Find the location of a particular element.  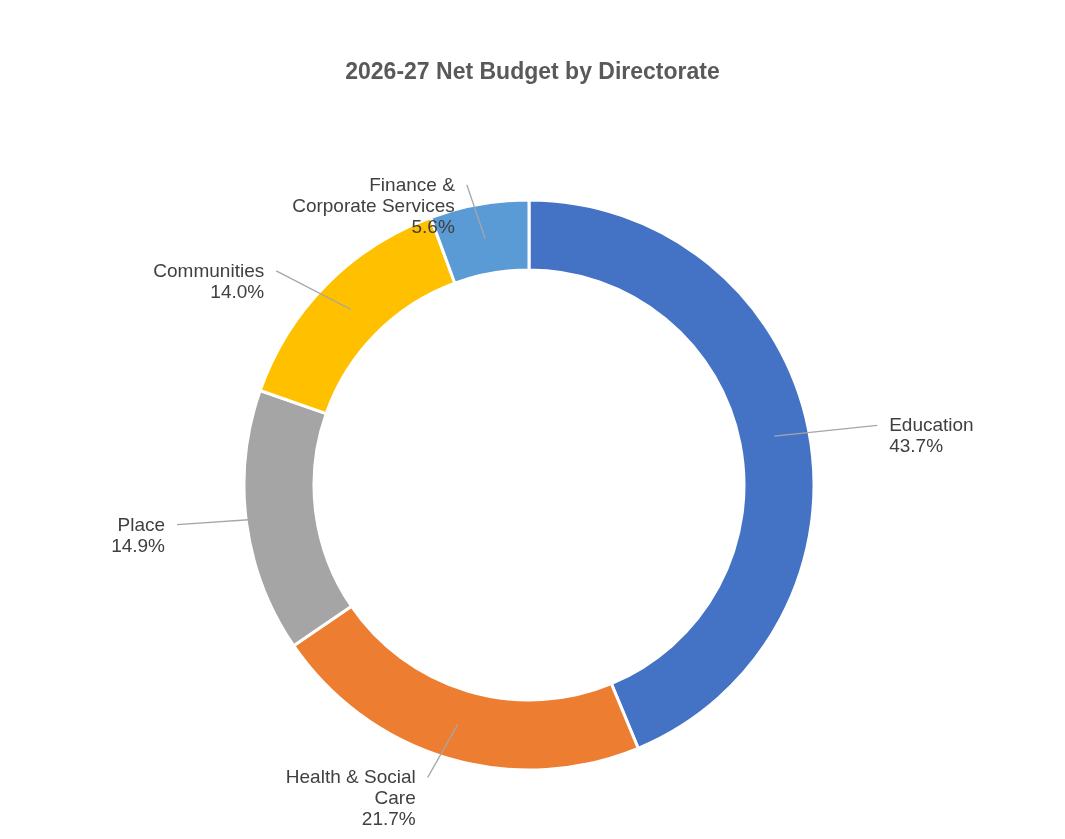

data-label: 14.0% is located at coordinates (237, 291).